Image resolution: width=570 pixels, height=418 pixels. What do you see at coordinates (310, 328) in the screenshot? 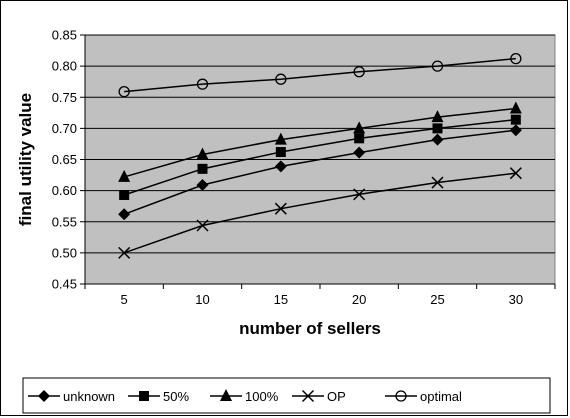
I see `x-axis-title: number of sellers` at bounding box center [310, 328].